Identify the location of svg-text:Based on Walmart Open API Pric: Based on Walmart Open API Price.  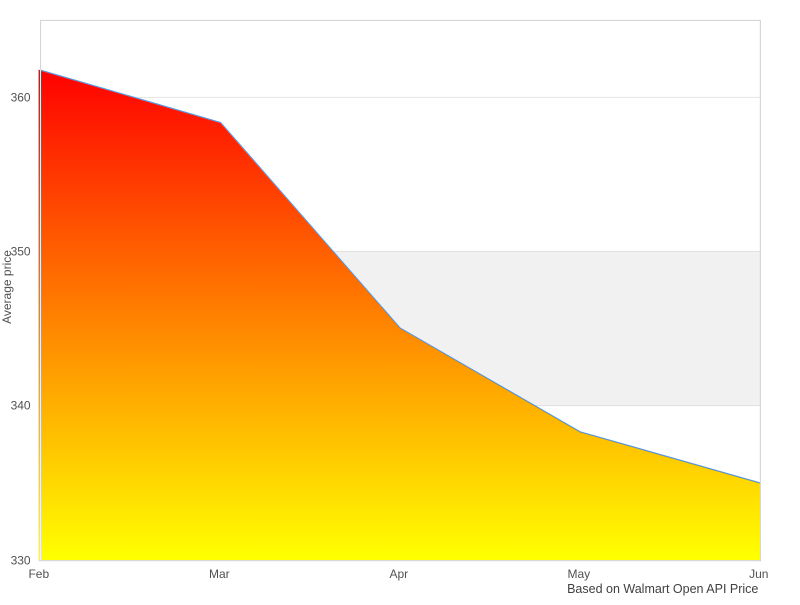
(662, 589).